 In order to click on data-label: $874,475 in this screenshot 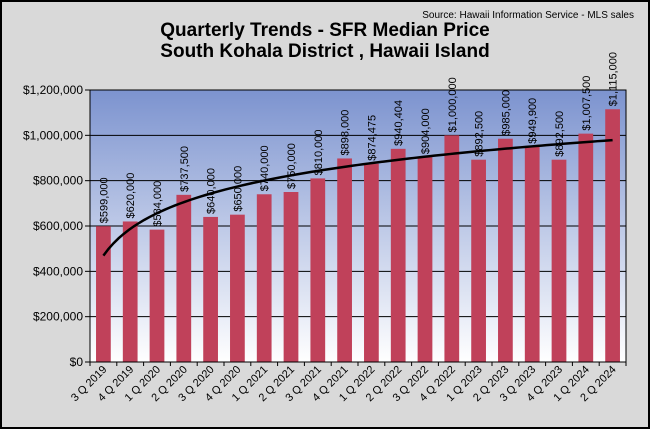, I will do `click(372, 138)`.